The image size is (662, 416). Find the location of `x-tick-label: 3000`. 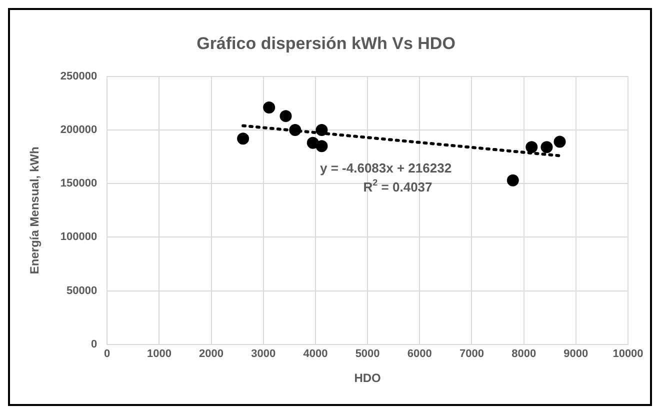

x-tick-label: 3000 is located at coordinates (263, 354).